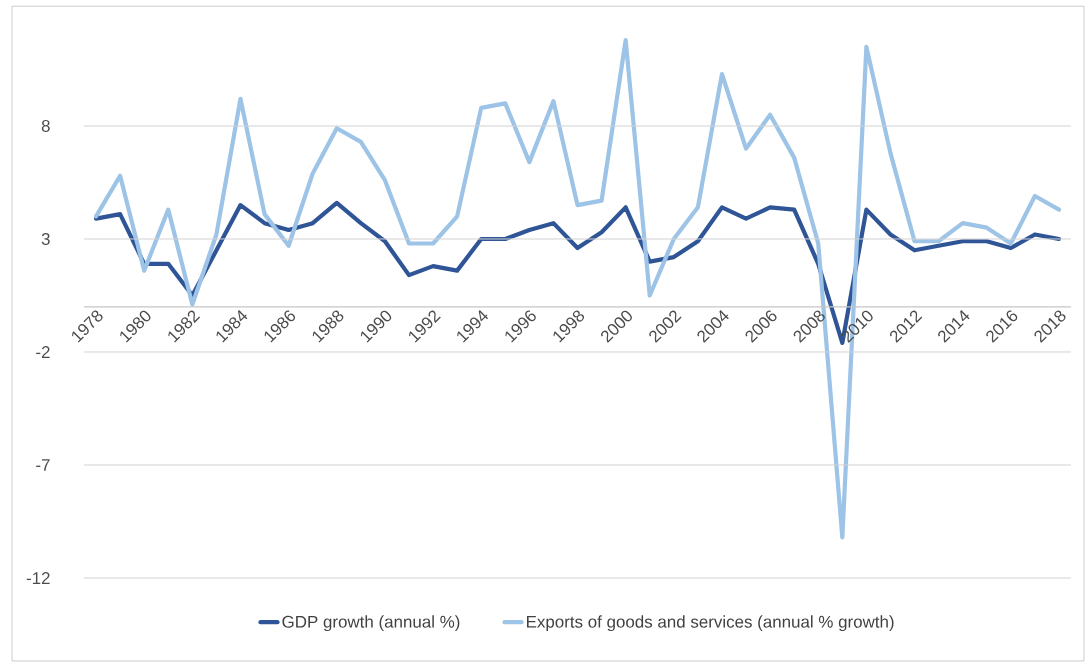 The width and height of the screenshot is (1091, 667). I want to click on y-tick-label: -2, so click(43, 352).